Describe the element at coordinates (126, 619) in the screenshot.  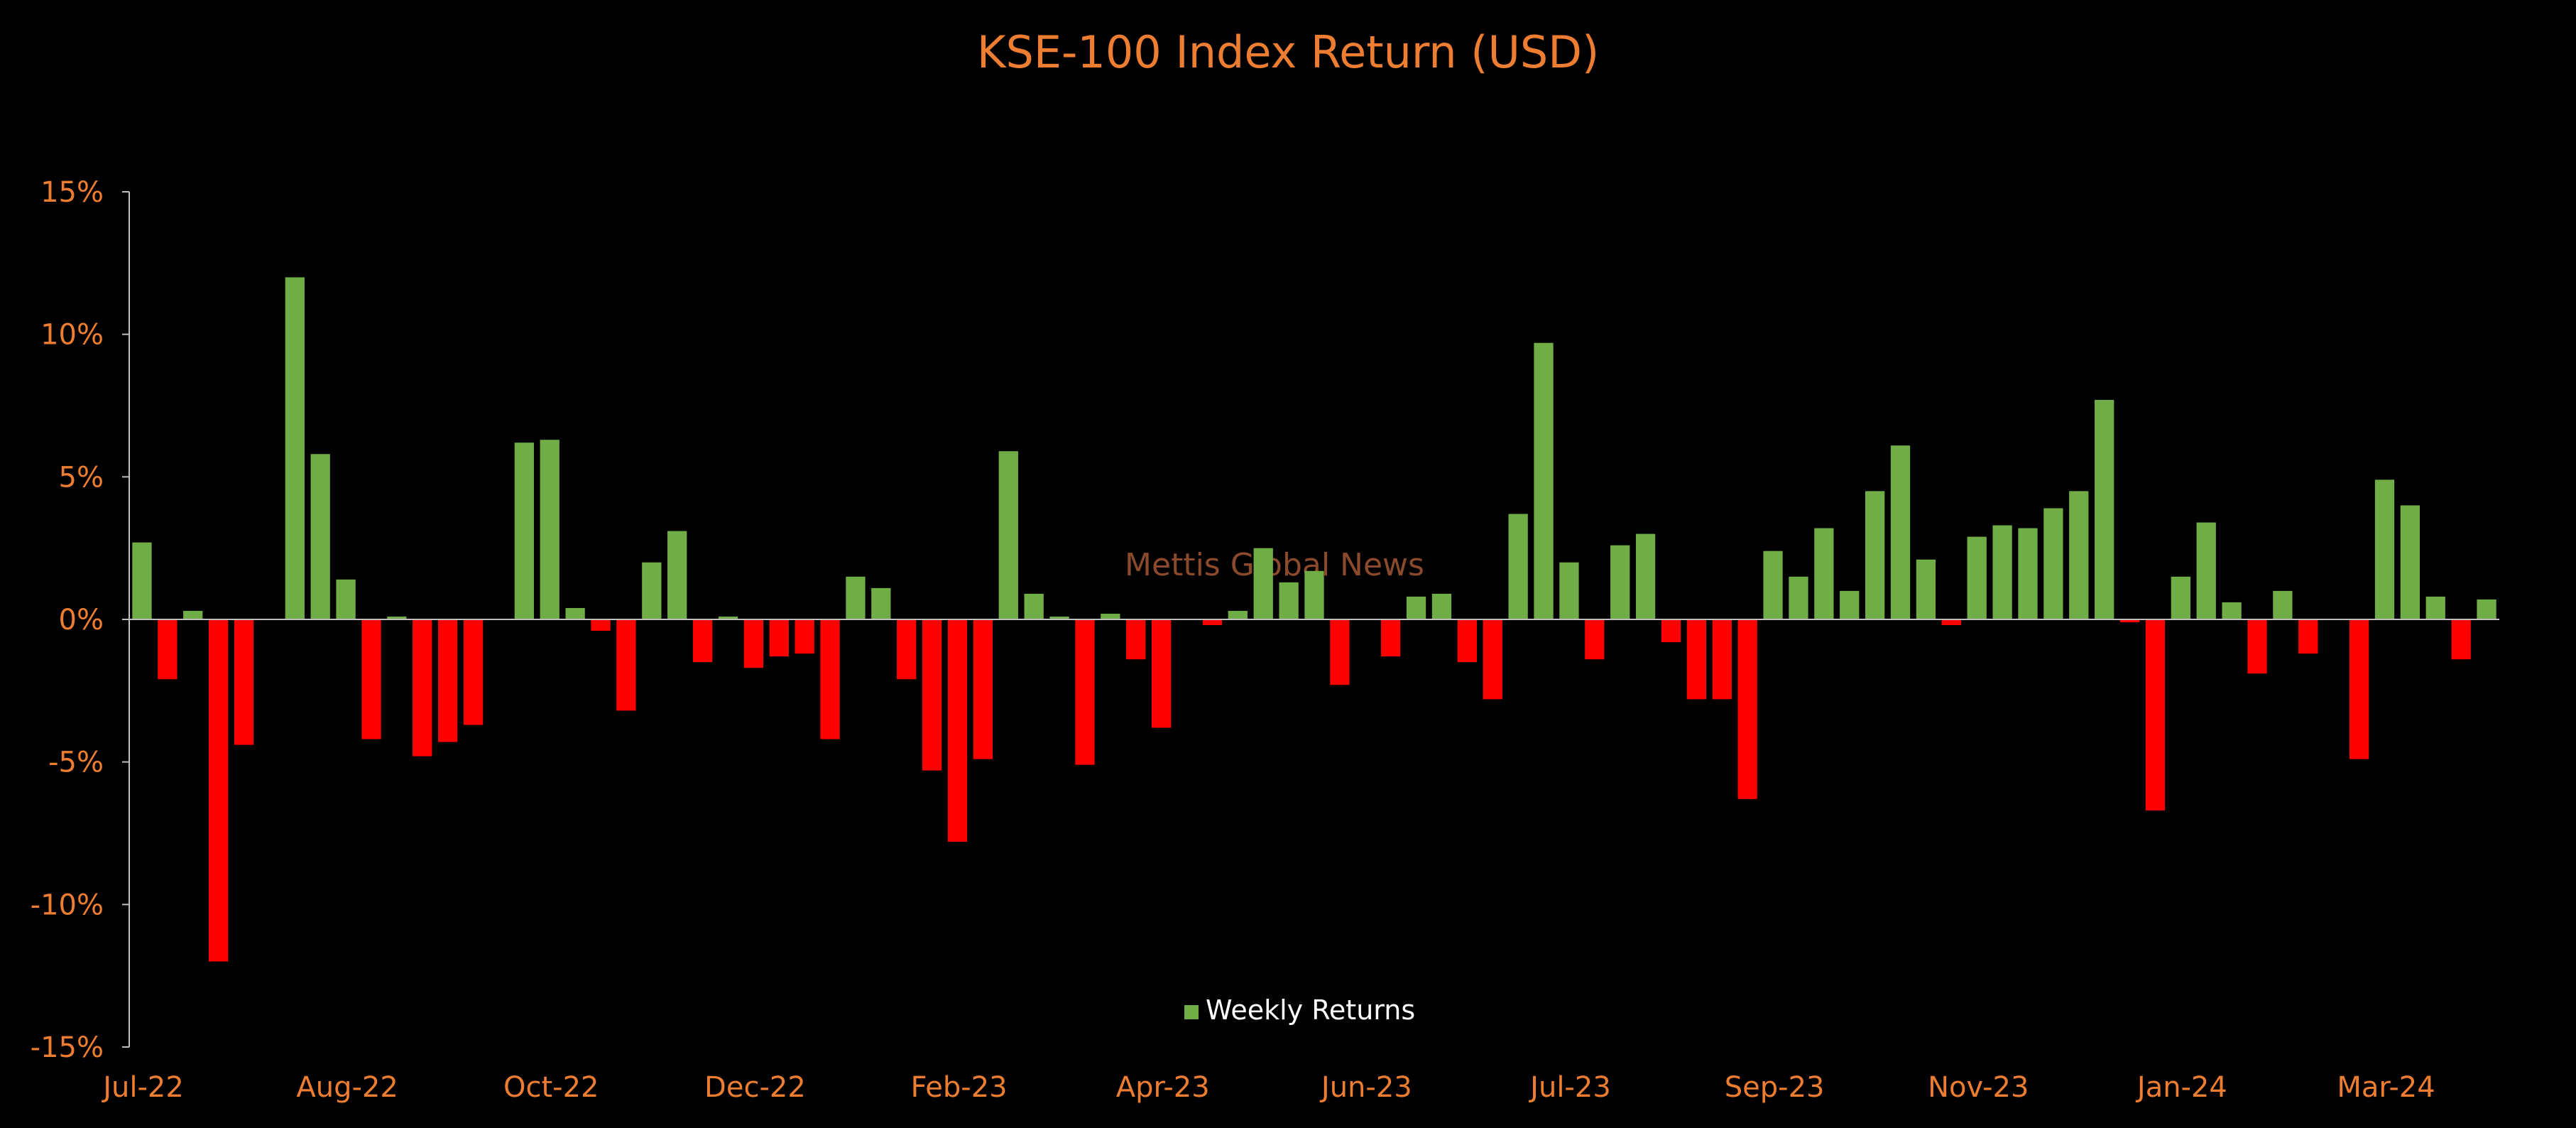
I see `axis-layer` at that location.